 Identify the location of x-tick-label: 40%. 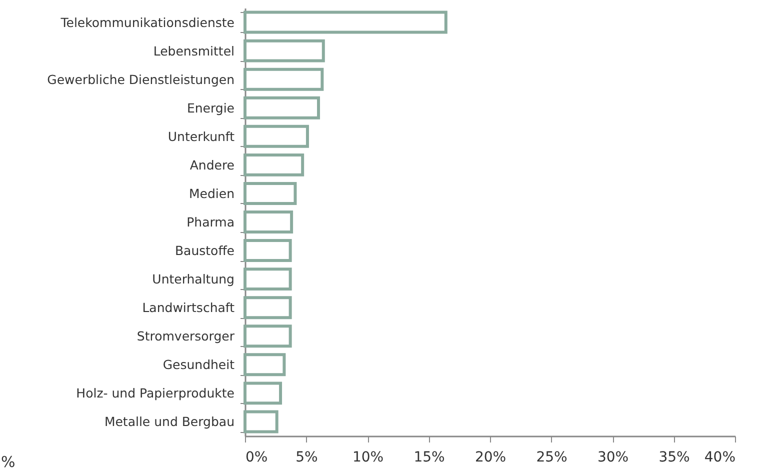
(720, 458).